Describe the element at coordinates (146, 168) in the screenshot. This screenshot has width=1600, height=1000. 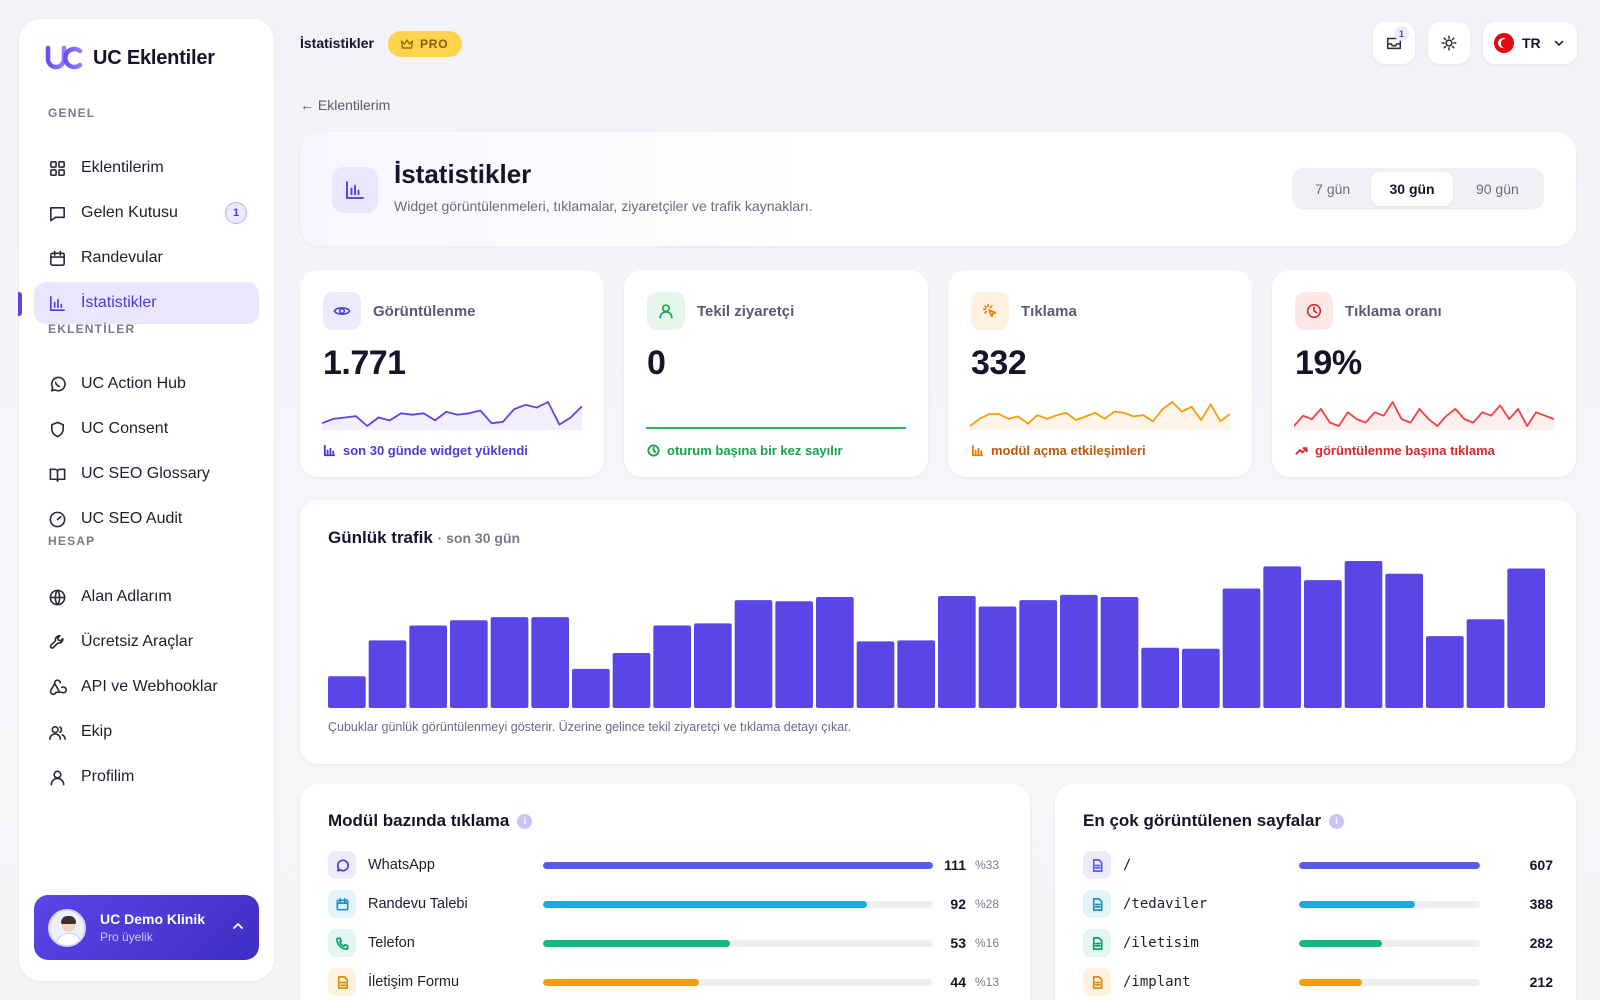
I see `sidebar-item-eklentilerim: Eklentilerim` at that location.